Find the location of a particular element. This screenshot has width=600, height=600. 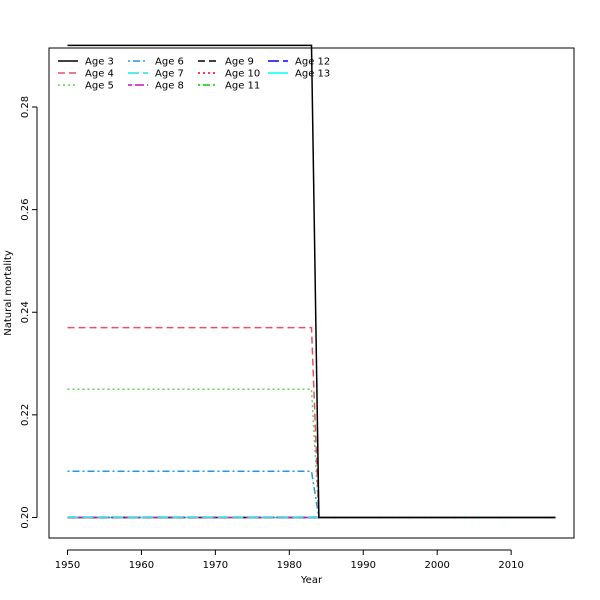

y-tick-label: 0.28 is located at coordinates (25, 107).